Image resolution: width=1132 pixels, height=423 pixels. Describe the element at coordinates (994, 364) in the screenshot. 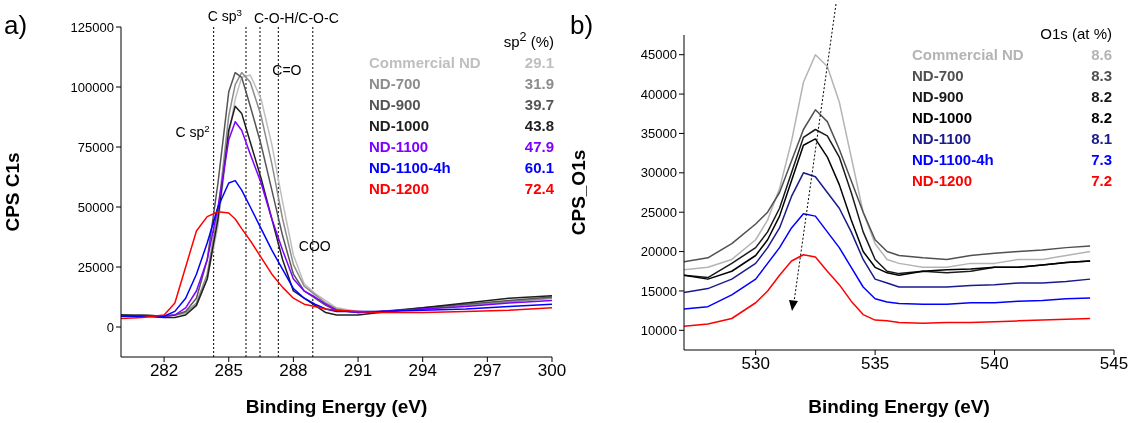

I see `x-tick-label: 540` at that location.